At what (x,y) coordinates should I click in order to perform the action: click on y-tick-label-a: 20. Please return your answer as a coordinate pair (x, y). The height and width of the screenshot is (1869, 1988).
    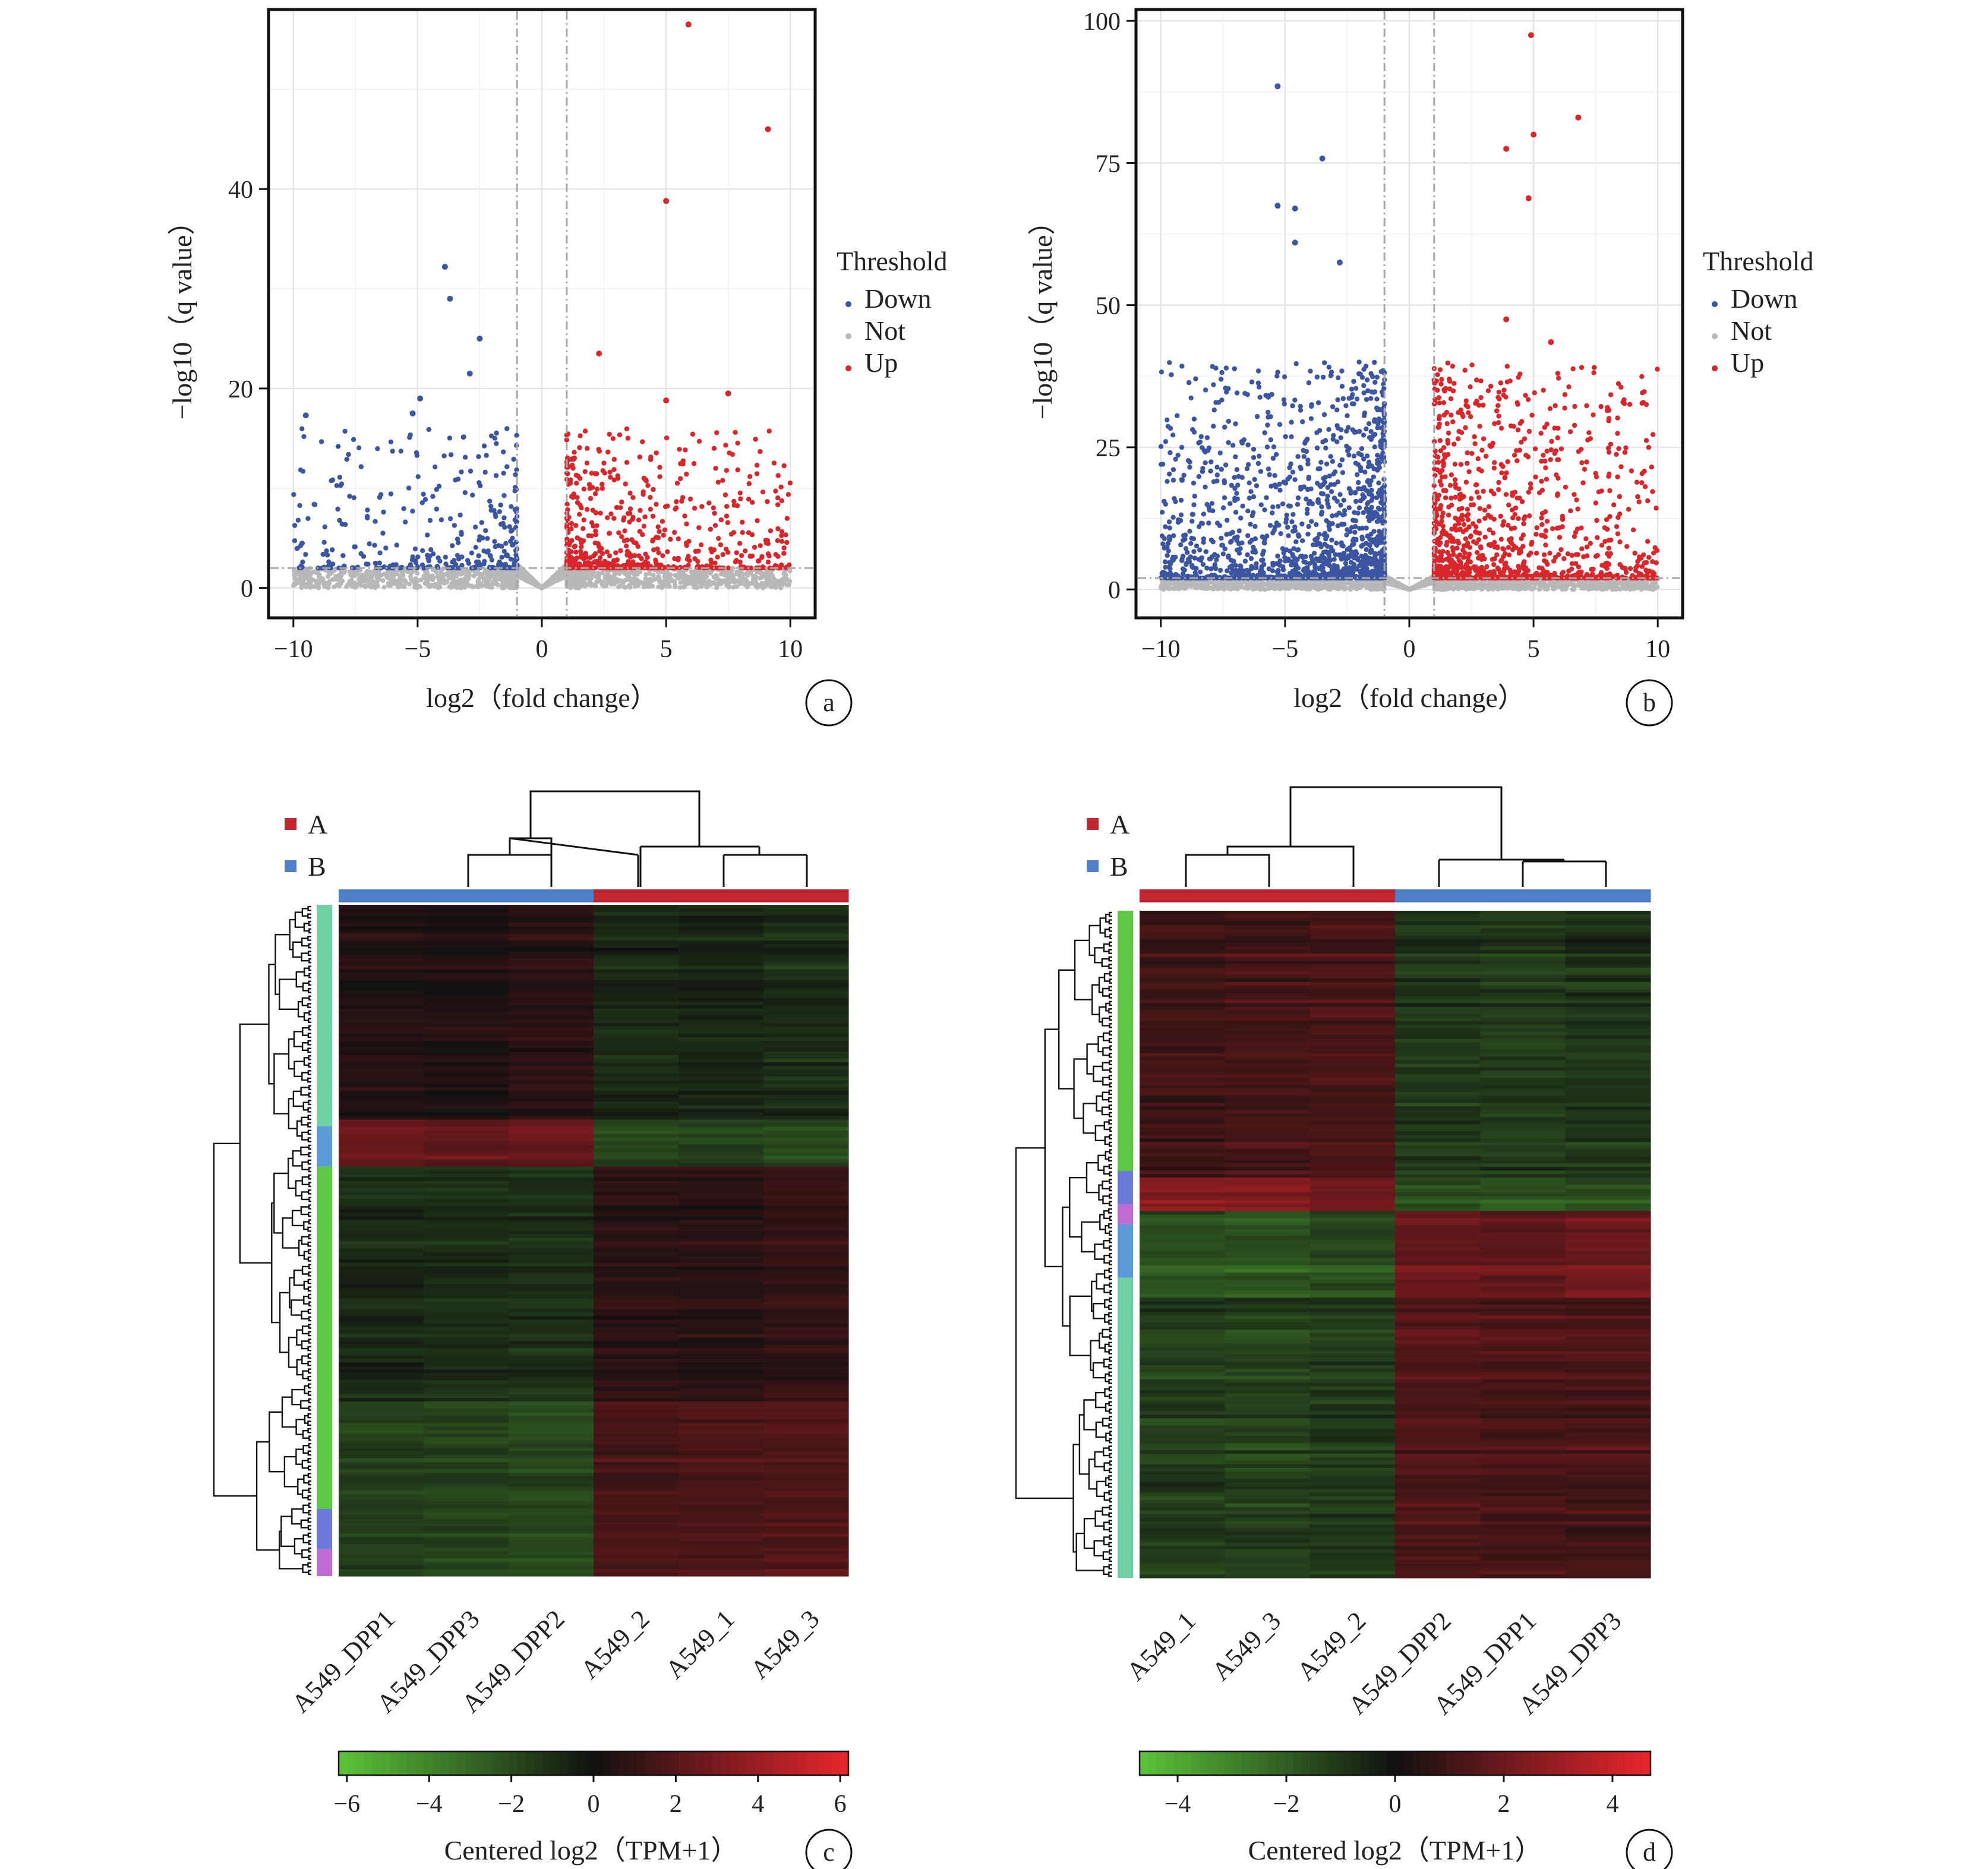
    Looking at the image, I should click on (240, 389).